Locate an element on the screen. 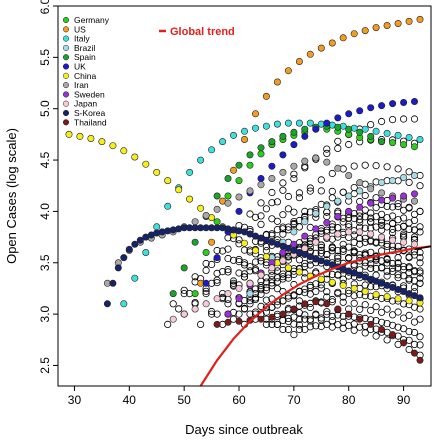 The height and width of the screenshot is (440, 435). iran-point is located at coordinates (327, 162).